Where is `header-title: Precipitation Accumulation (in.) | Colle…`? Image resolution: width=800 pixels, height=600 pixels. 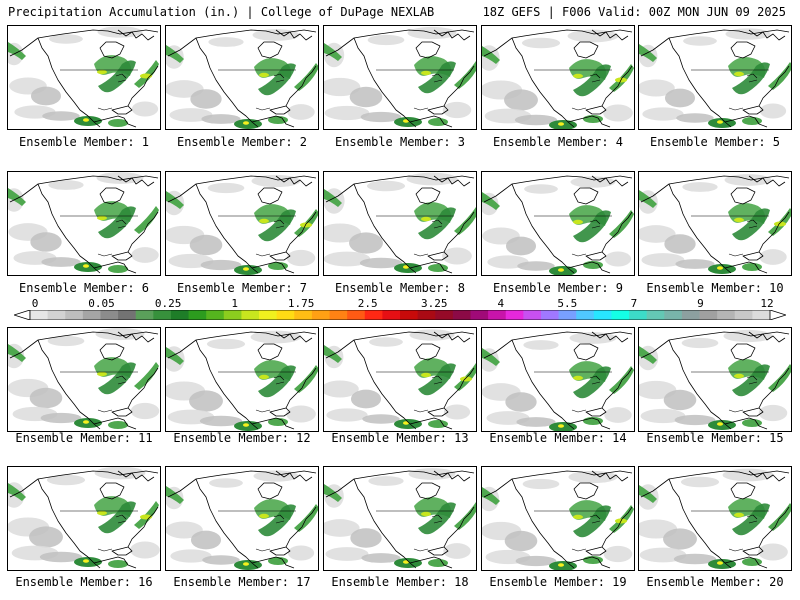
header-title: Precipitation Accumulation (in.) | Colle… is located at coordinates (221, 12).